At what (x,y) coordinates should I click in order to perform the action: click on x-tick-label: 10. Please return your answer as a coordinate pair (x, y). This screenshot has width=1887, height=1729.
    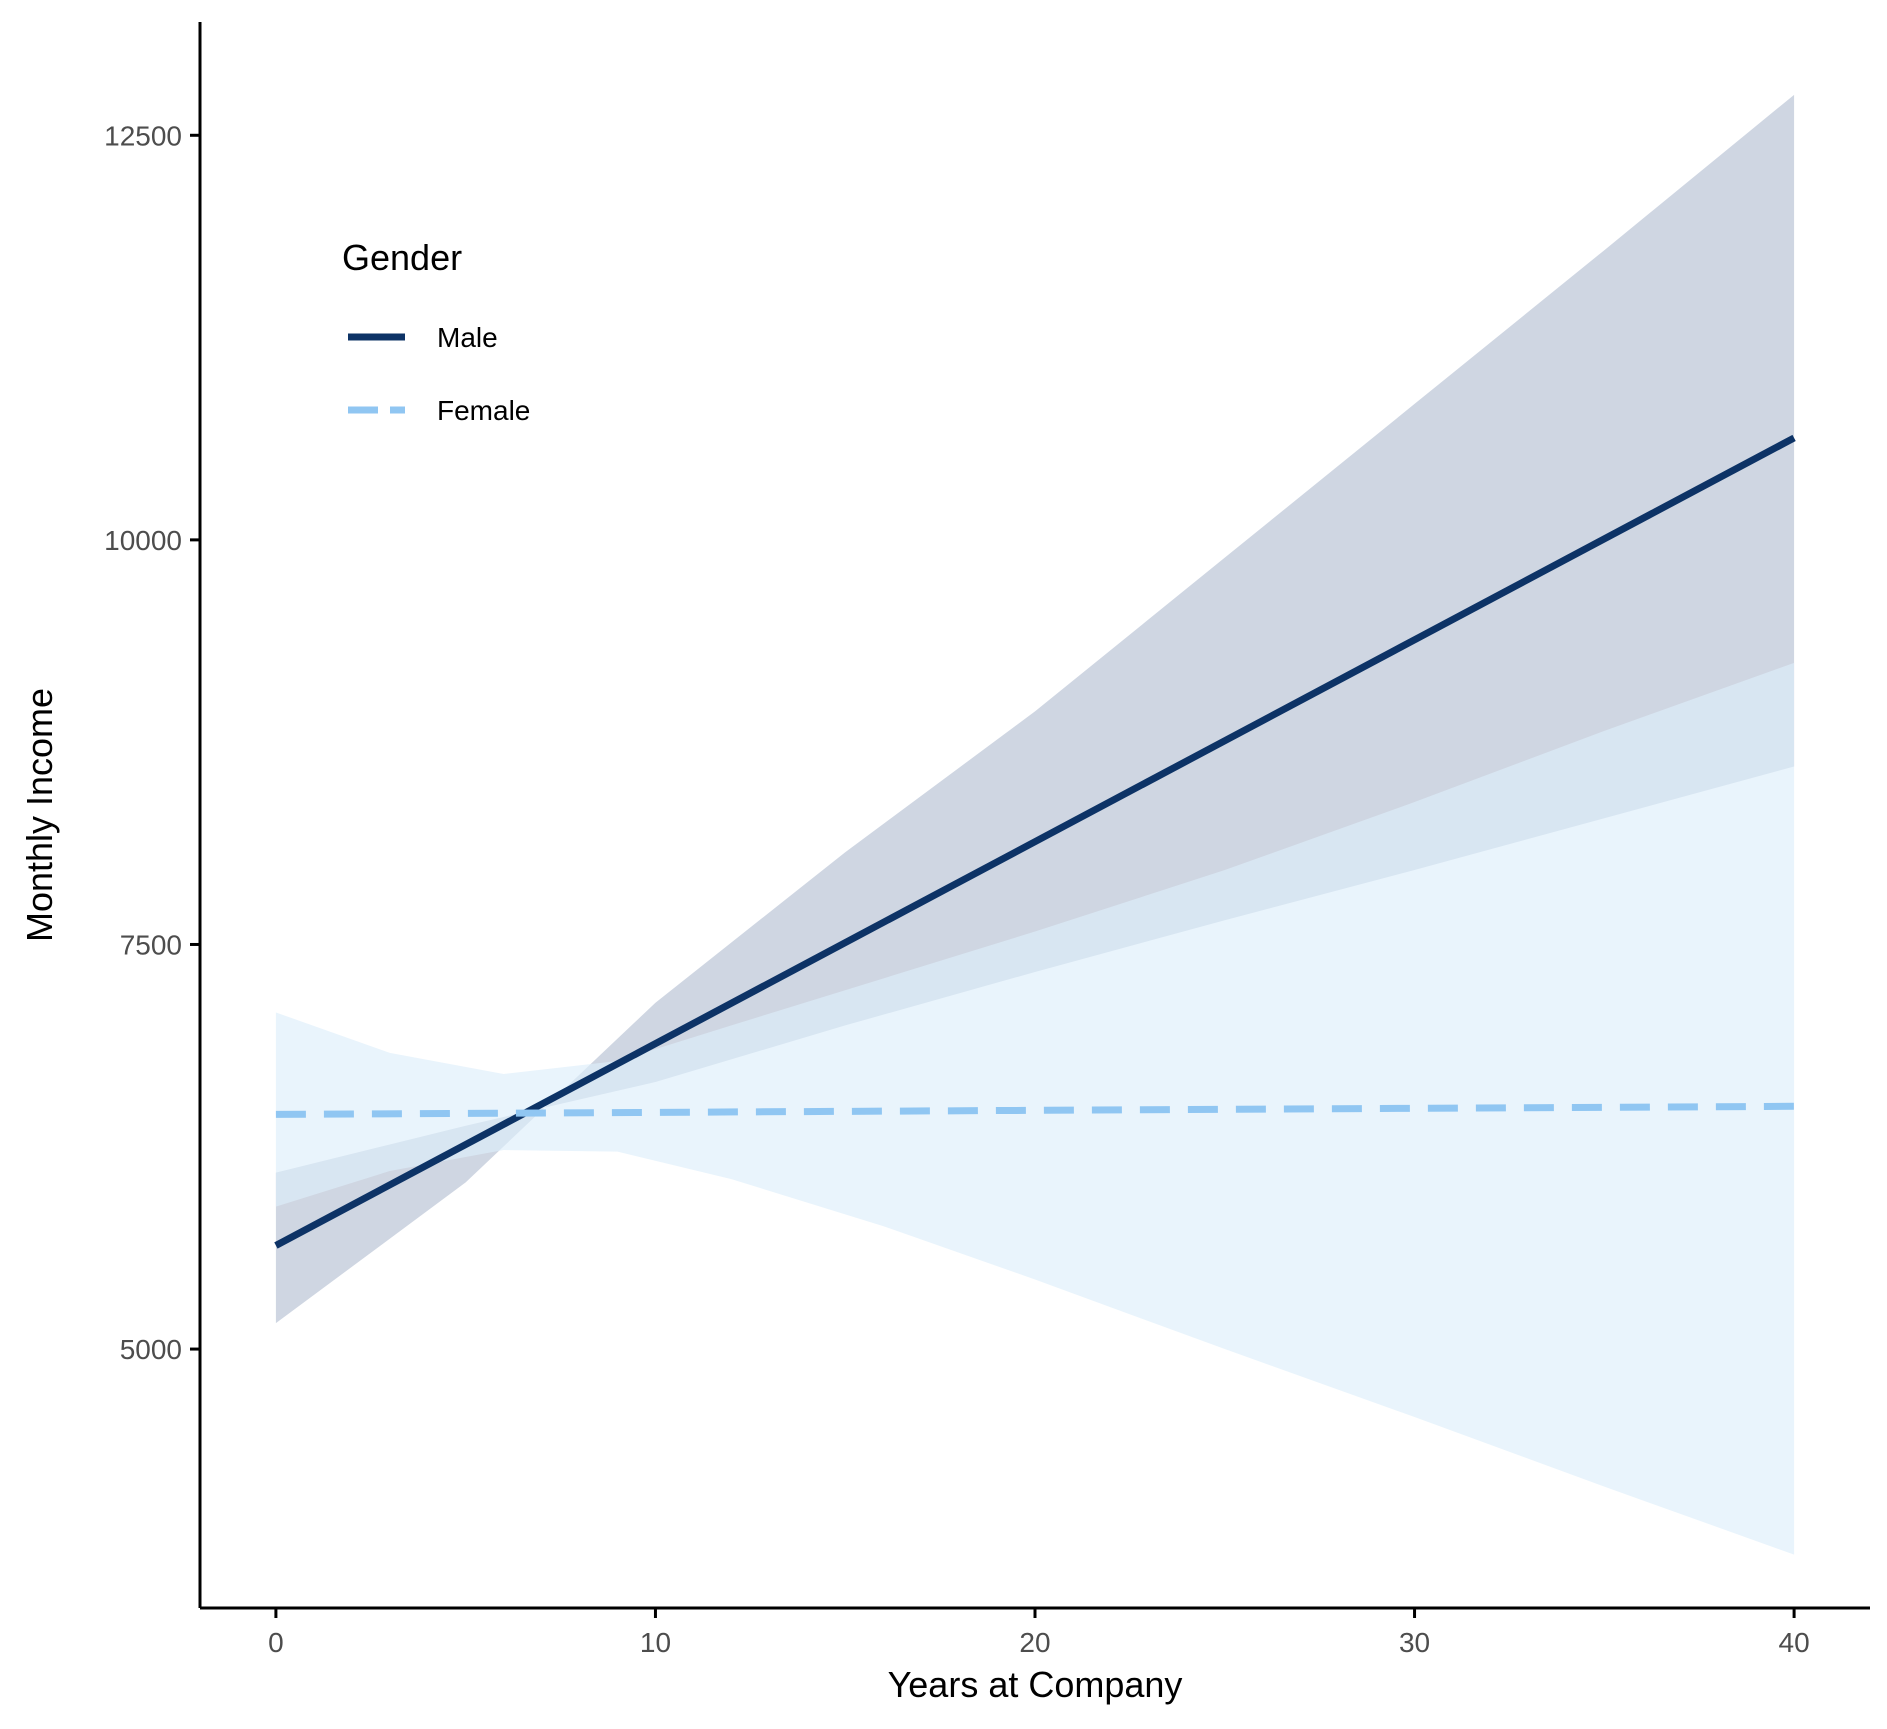
    Looking at the image, I should click on (655, 1642).